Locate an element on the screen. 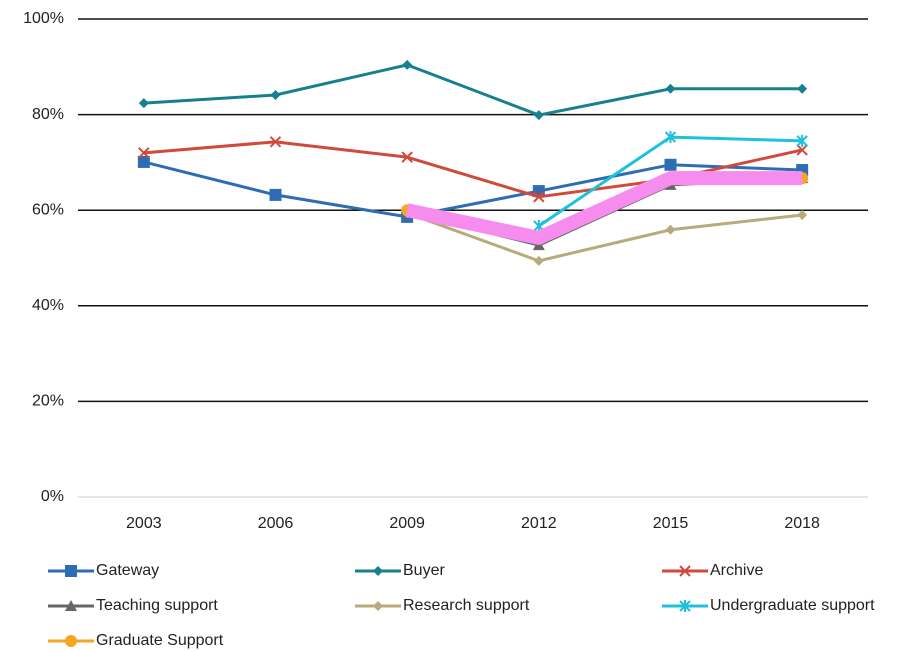 The width and height of the screenshot is (899, 651). legend-label: Gateway is located at coordinates (127, 570).